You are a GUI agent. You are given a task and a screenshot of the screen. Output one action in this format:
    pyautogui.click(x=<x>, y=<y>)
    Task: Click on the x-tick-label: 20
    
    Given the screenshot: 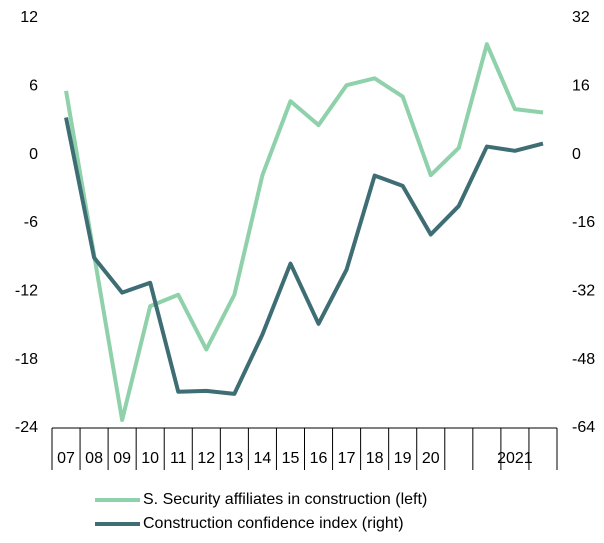 What is the action you would take?
    pyautogui.click(x=431, y=458)
    